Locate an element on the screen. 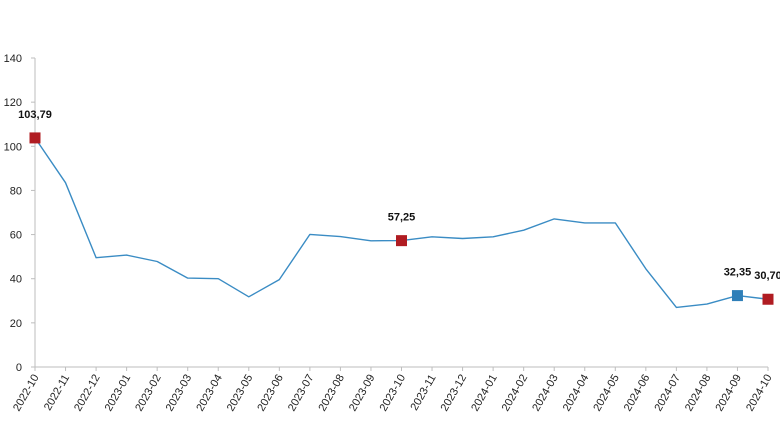 The width and height of the screenshot is (780, 440). data-label: 103,79 is located at coordinates (35, 115).